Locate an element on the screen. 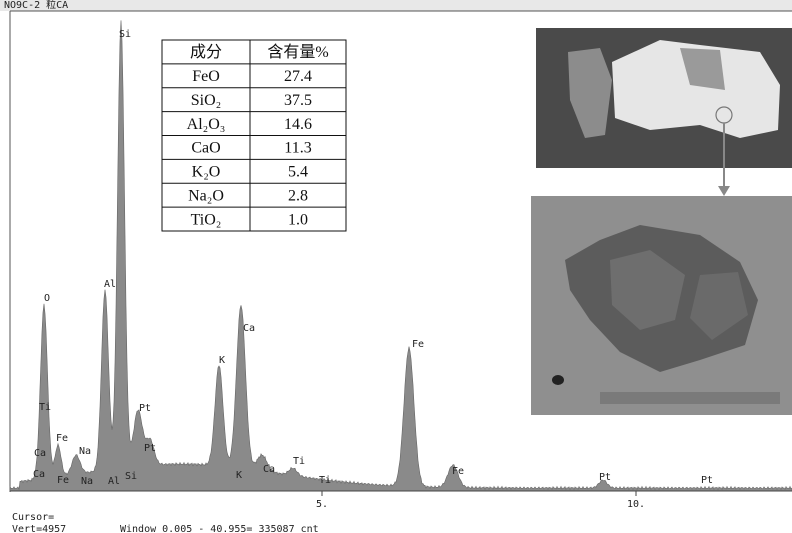 This screenshot has width=792, height=533. arrow-head is located at coordinates (724, 191).